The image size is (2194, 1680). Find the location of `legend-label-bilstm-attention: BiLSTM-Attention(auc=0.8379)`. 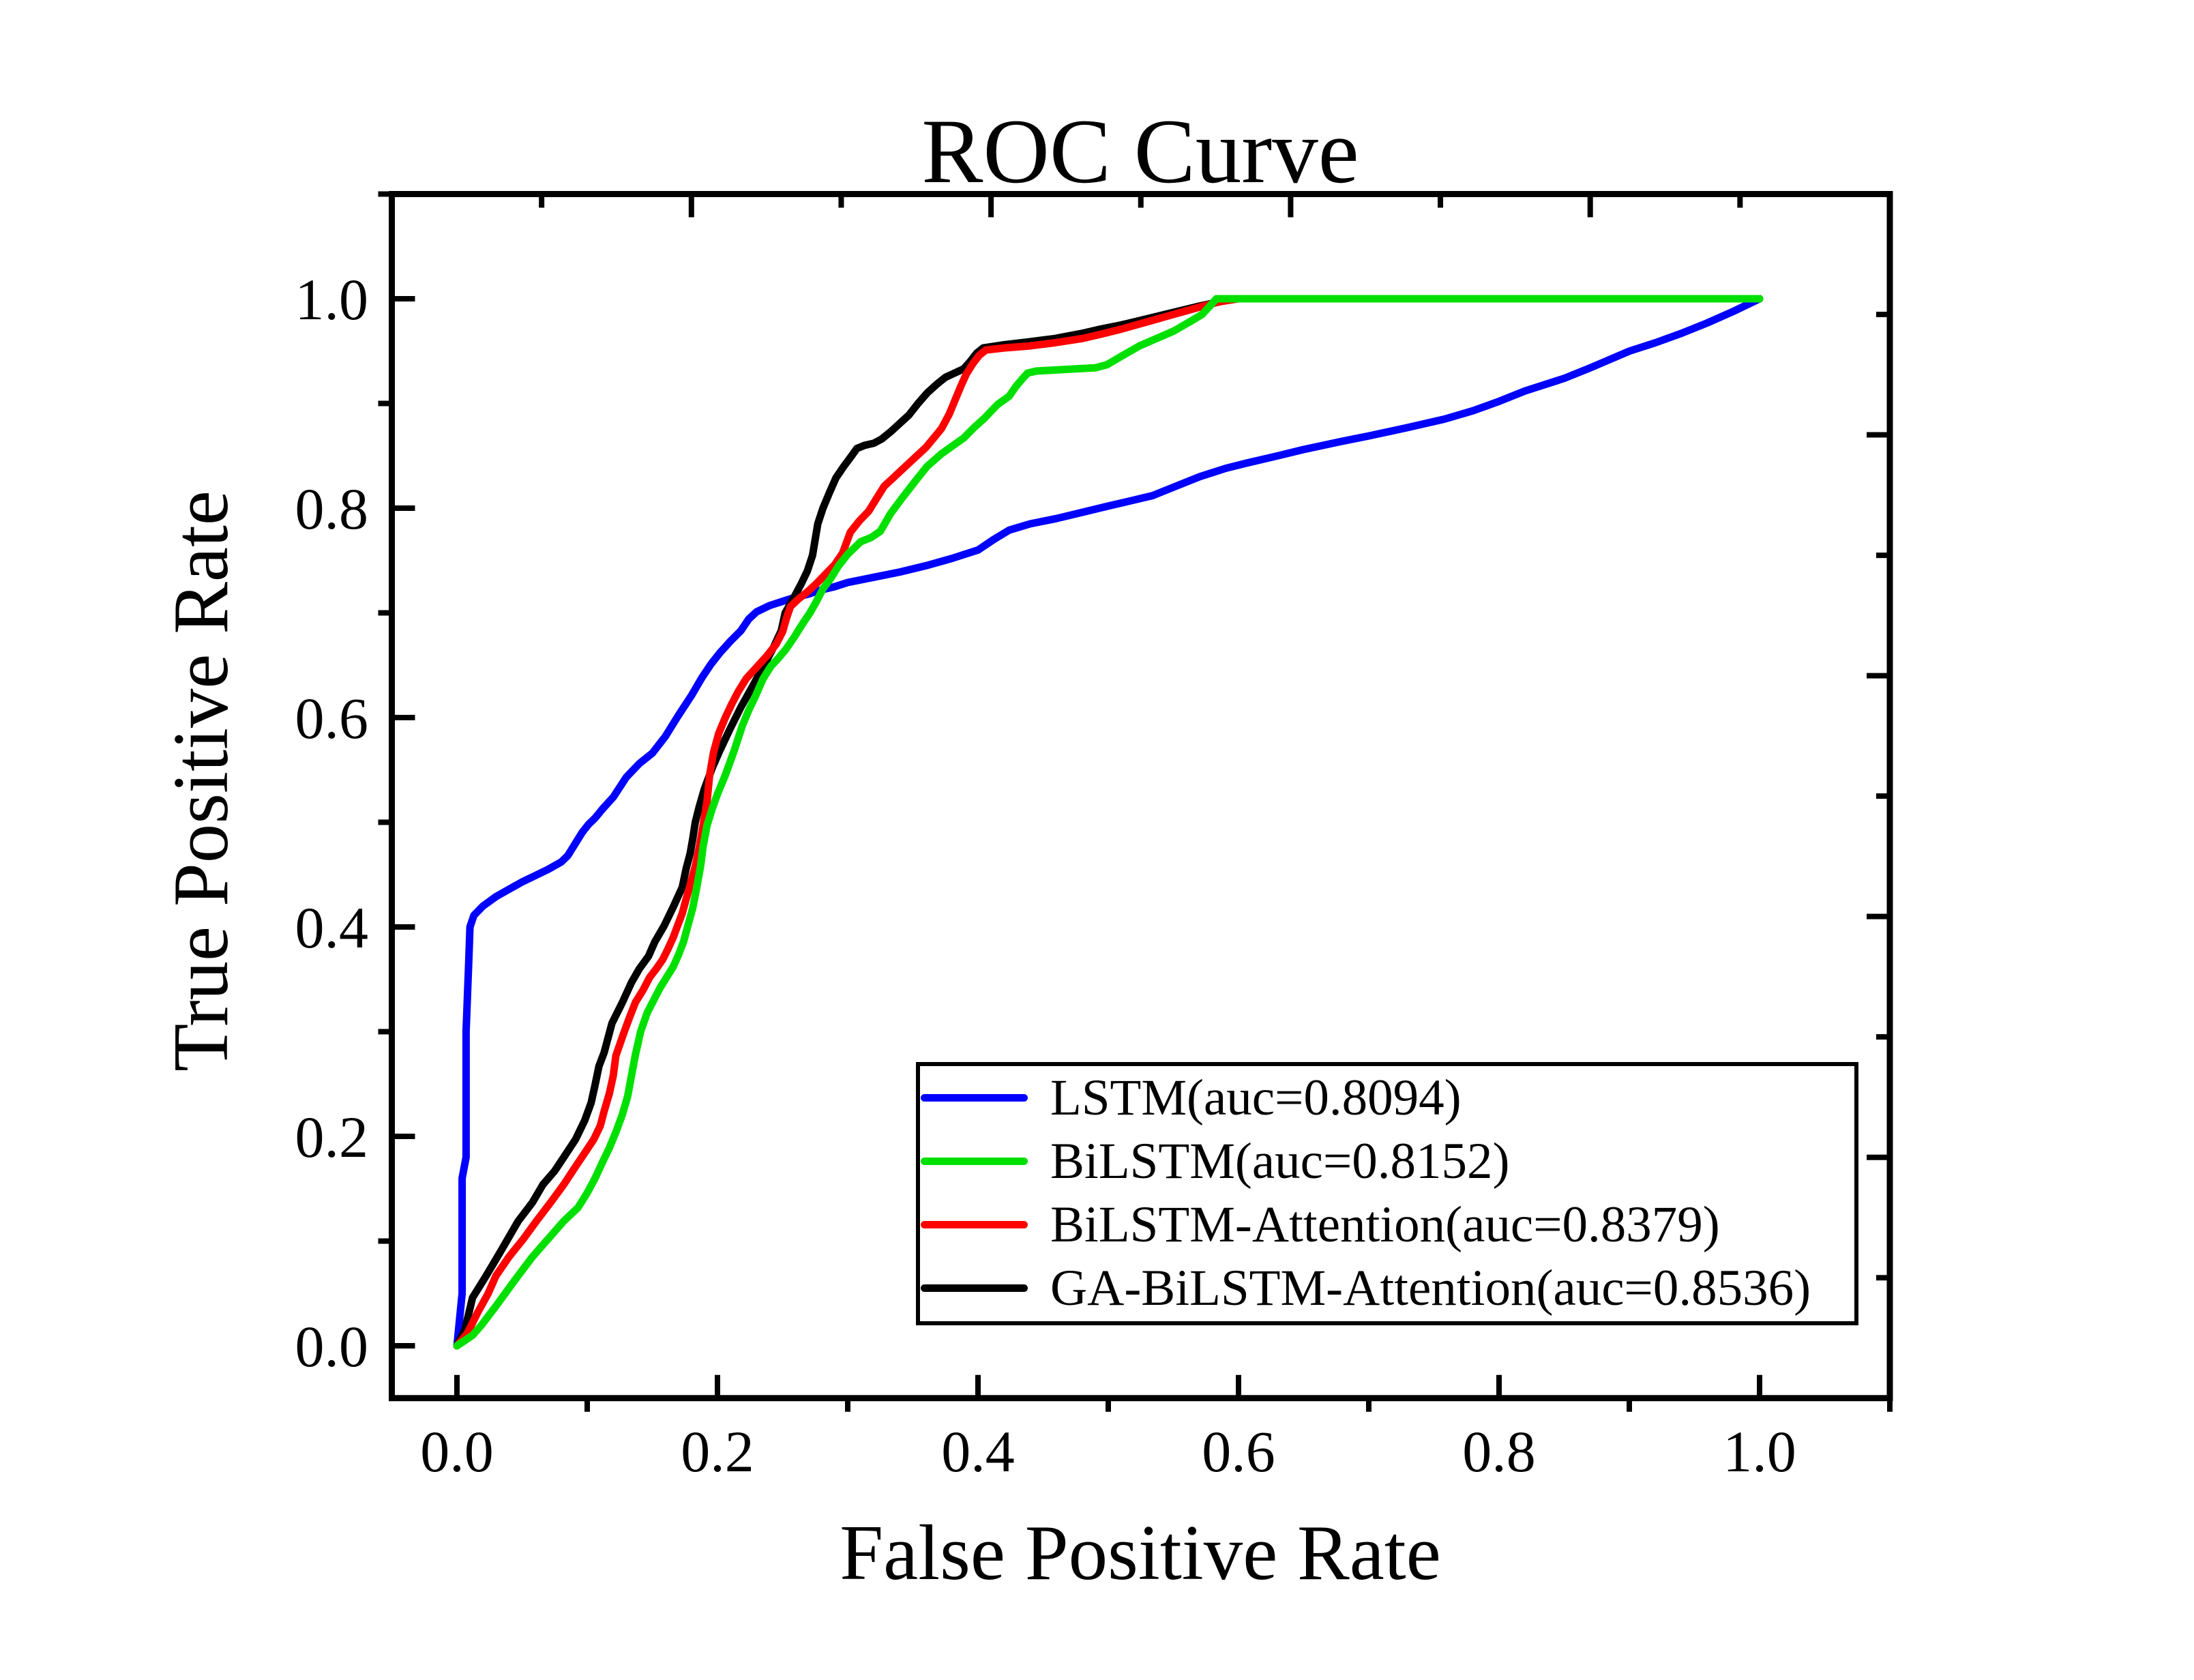

legend-label-bilstm-attention: BiLSTM-Attention(auc=0.8379) is located at coordinates (1385, 1224).